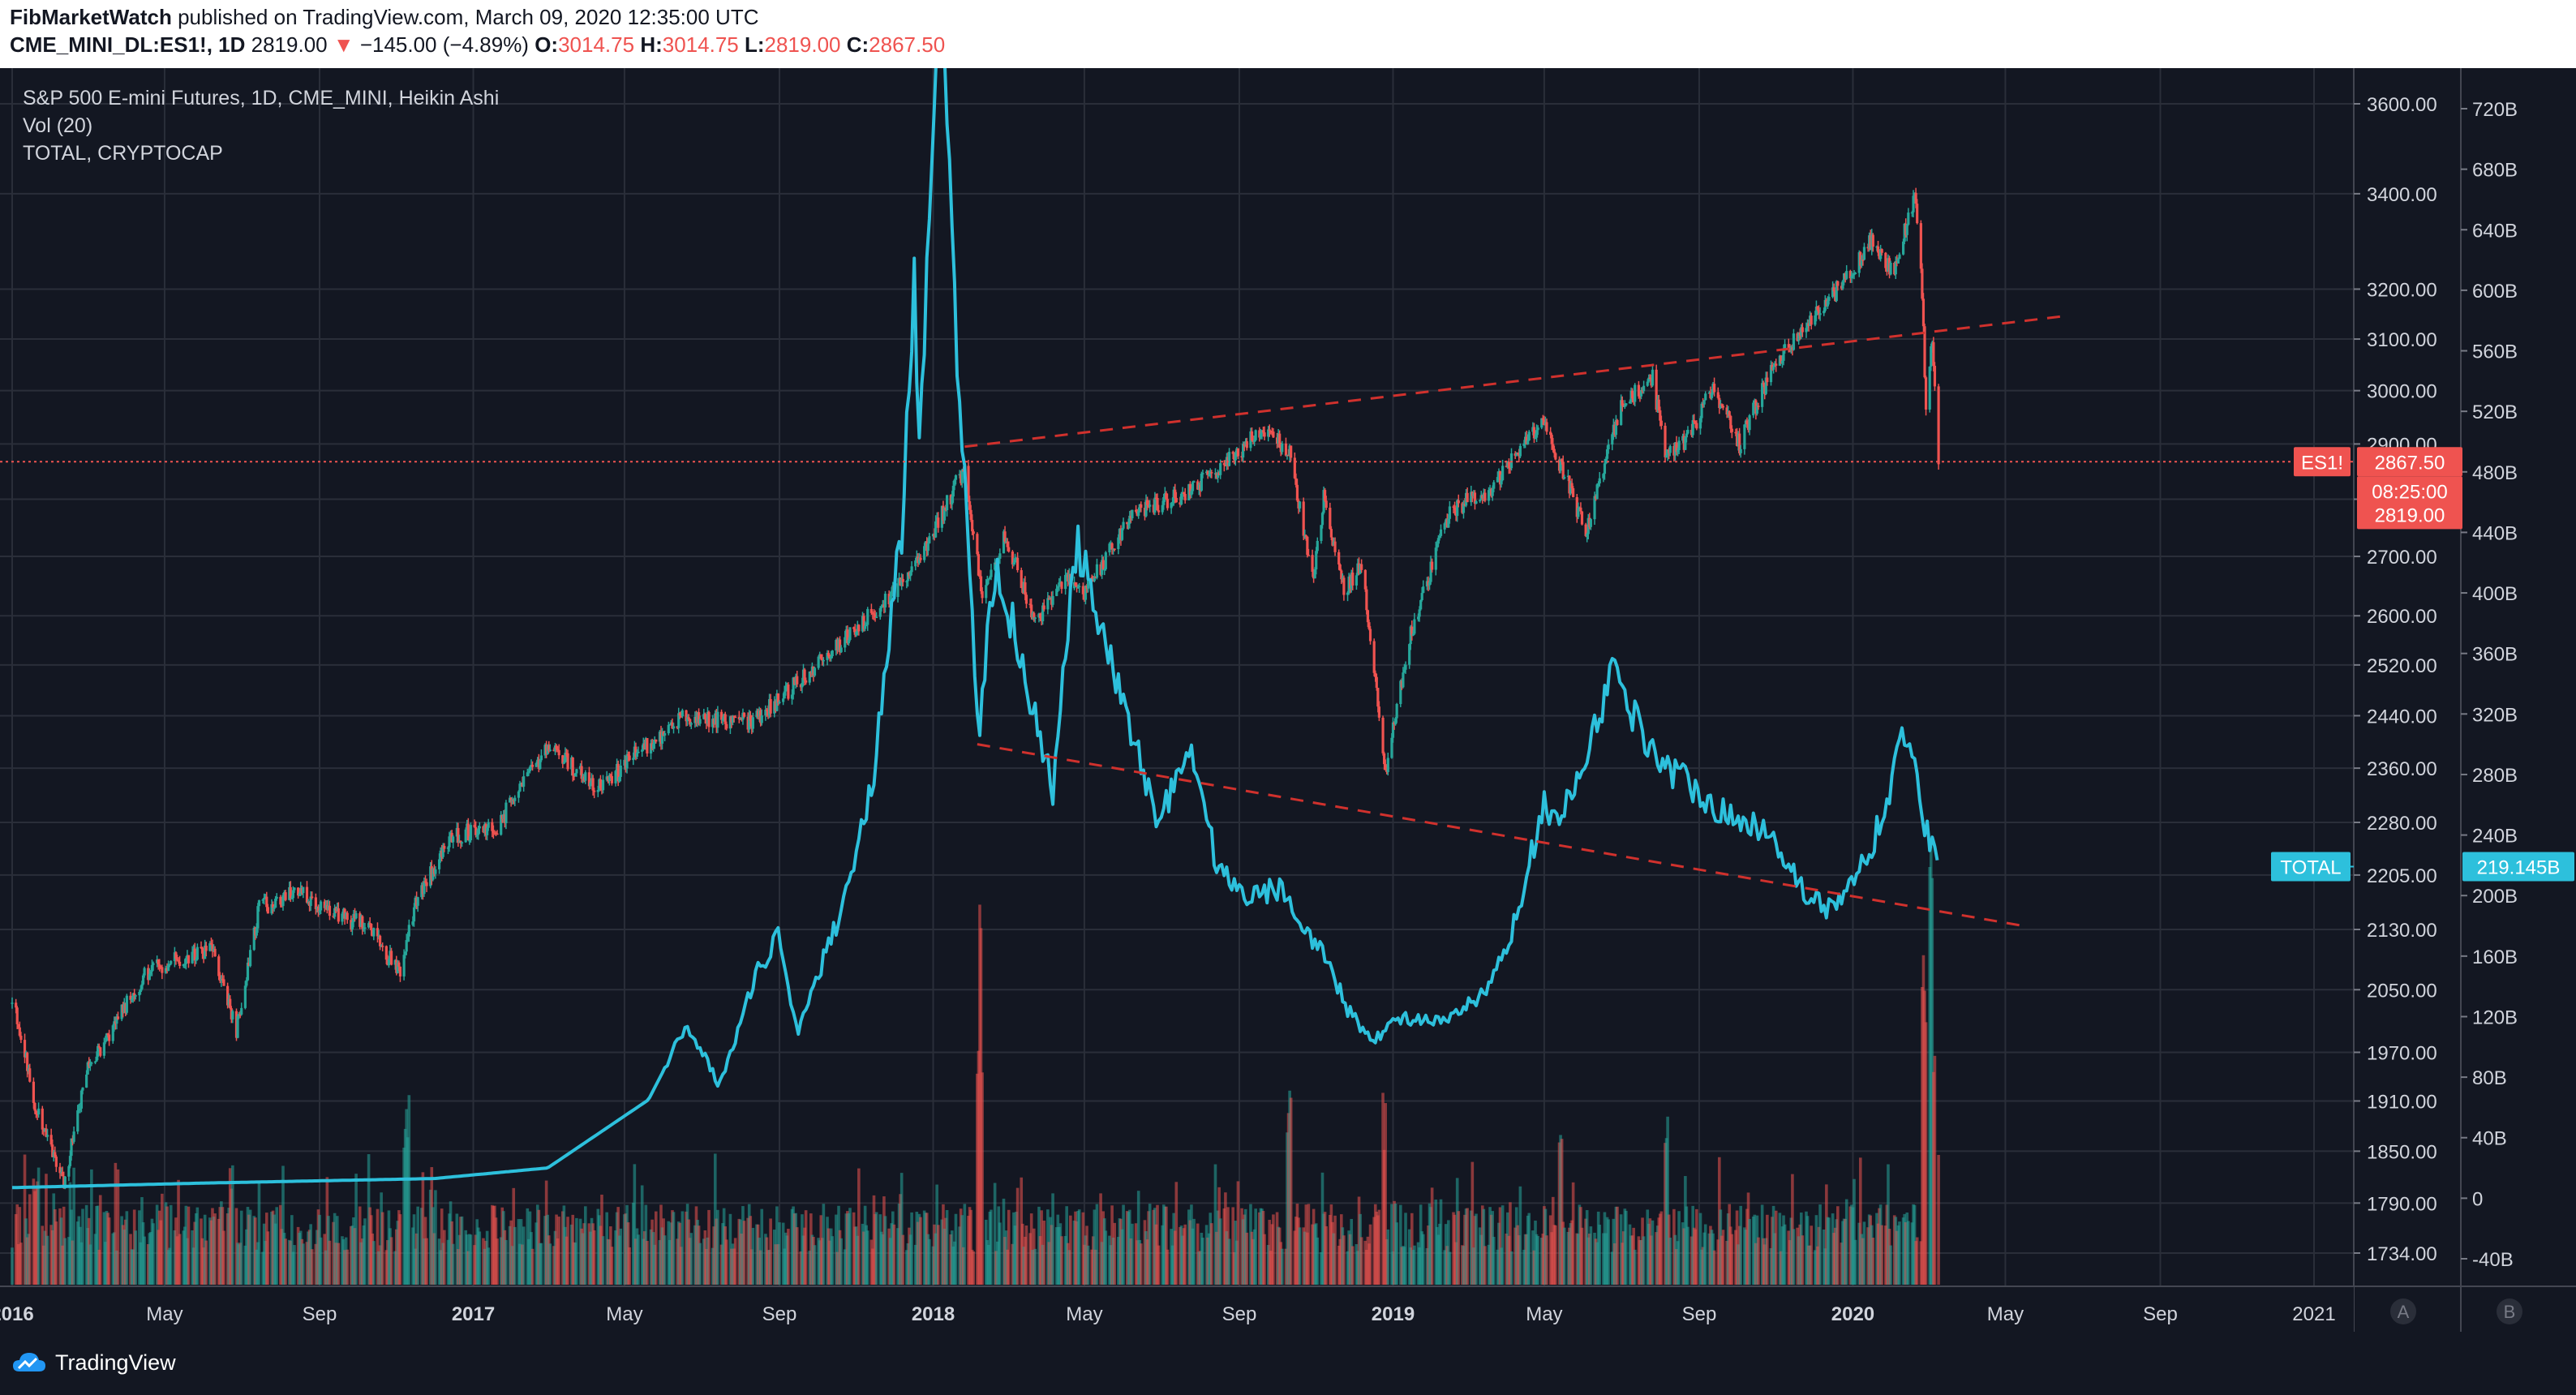  Describe the element at coordinates (2495, 594) in the screenshot. I see `scale-b-label: 400B` at that location.